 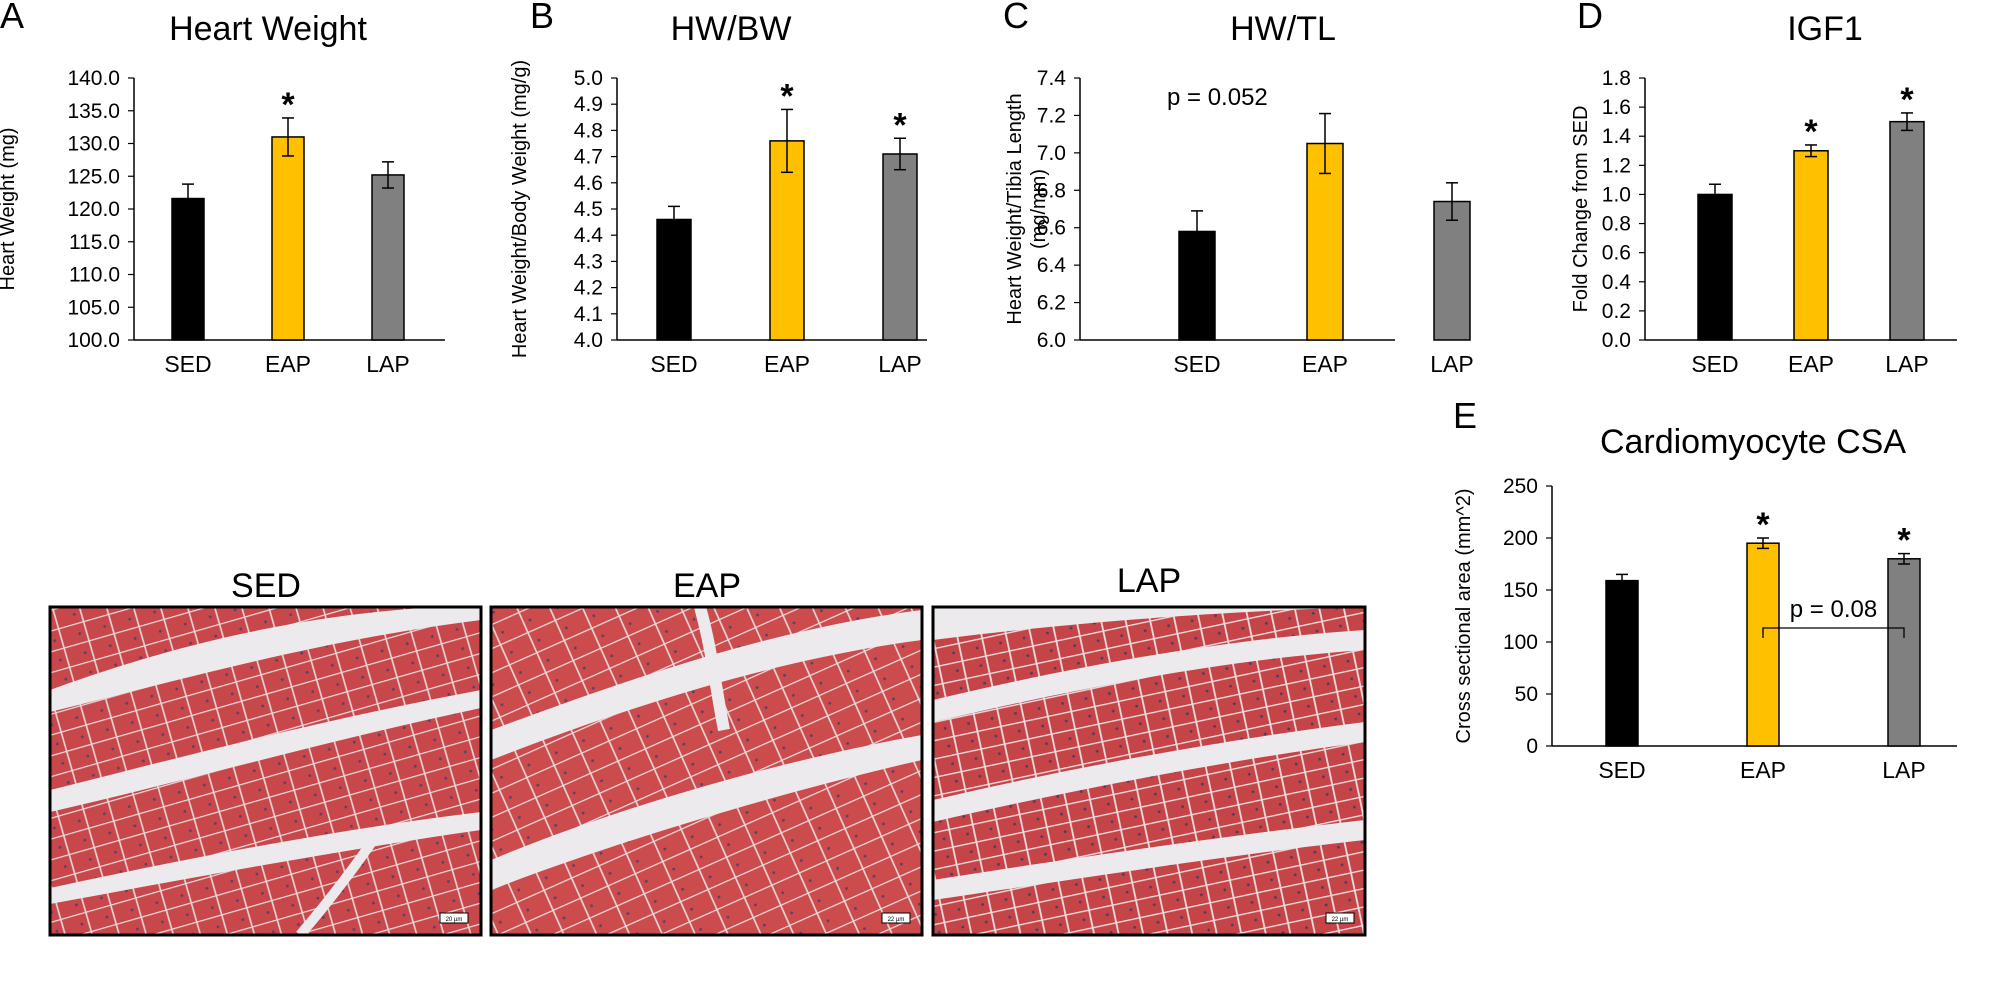 I want to click on y-tick-label-e: 100, so click(x=1520, y=642).